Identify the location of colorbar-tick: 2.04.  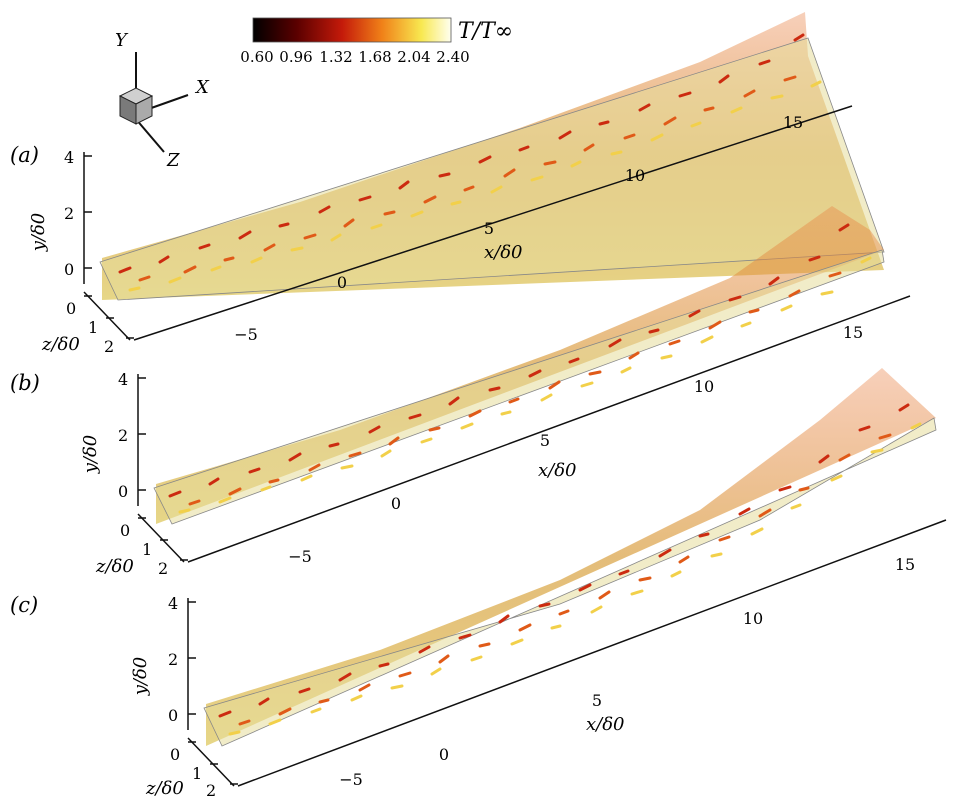
(413, 57).